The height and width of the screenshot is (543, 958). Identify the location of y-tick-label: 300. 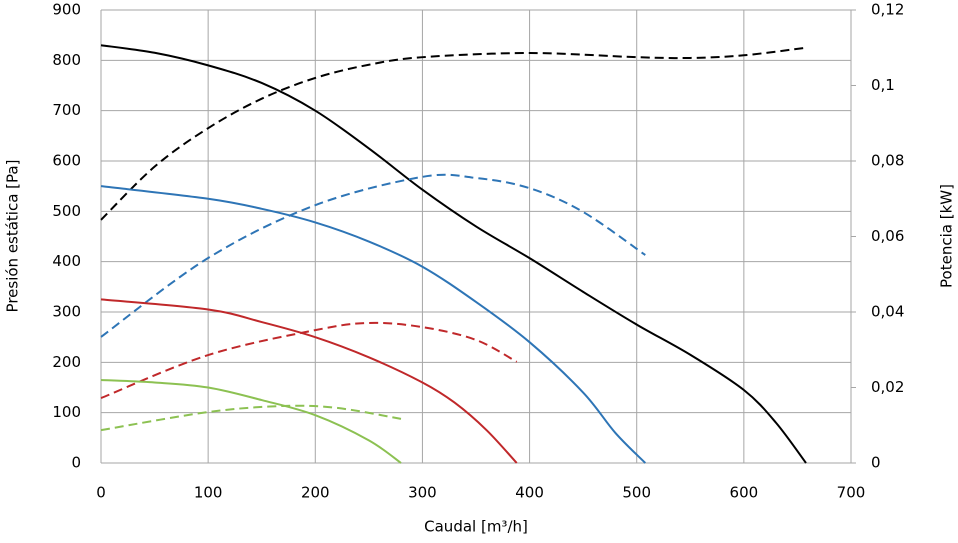
(66, 312).